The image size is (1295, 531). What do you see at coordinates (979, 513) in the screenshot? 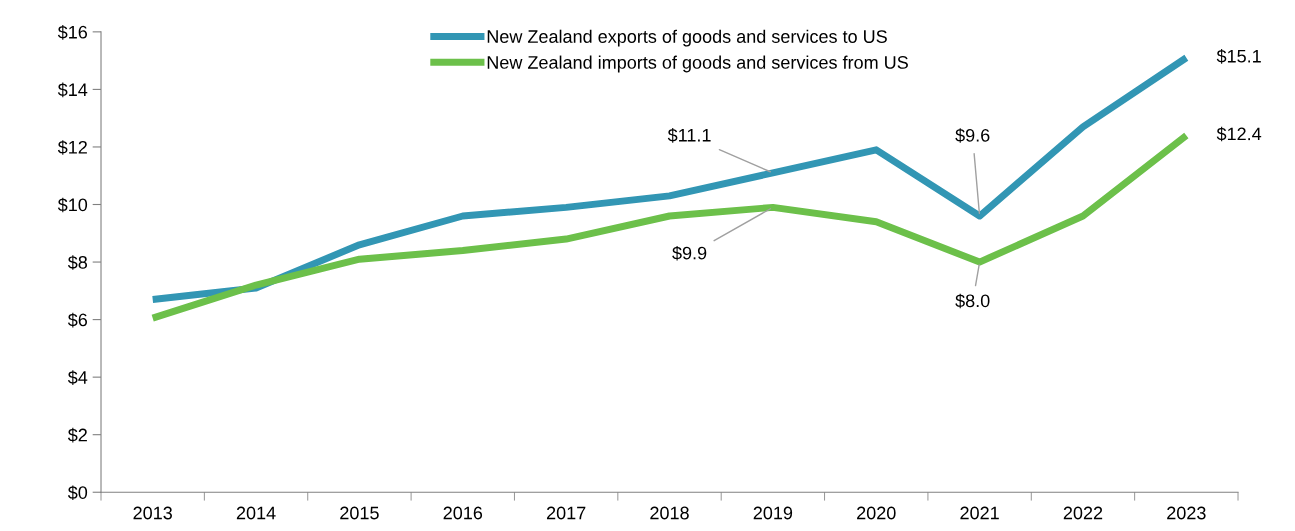
I see `x-tick-label: 2021` at bounding box center [979, 513].